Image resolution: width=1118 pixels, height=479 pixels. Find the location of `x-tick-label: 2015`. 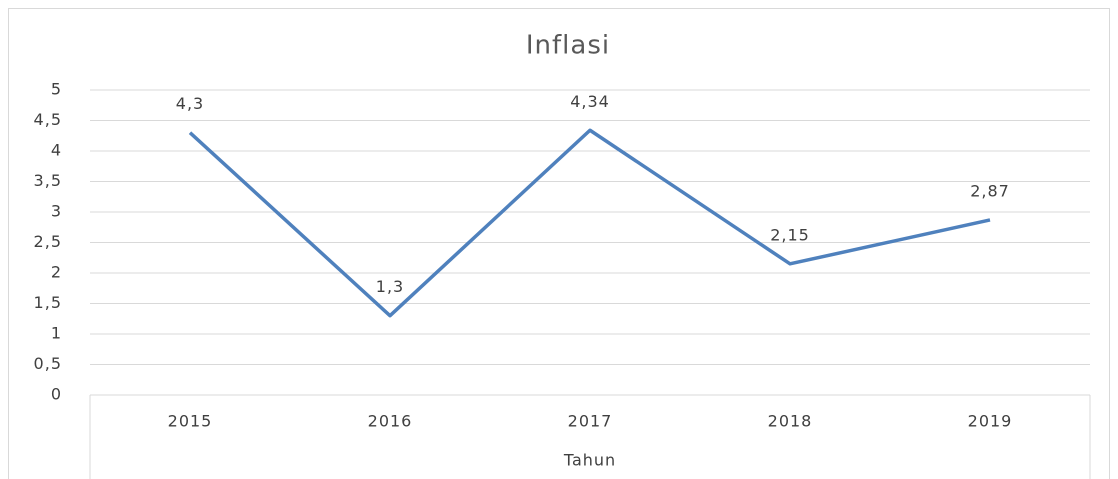

x-tick-label: 2015 is located at coordinates (190, 421).